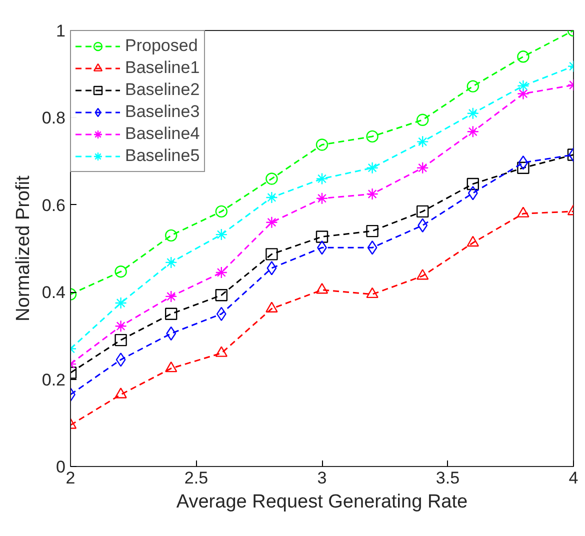 This screenshot has width=585, height=536. I want to click on x-tick-label: 3, so click(322, 478).